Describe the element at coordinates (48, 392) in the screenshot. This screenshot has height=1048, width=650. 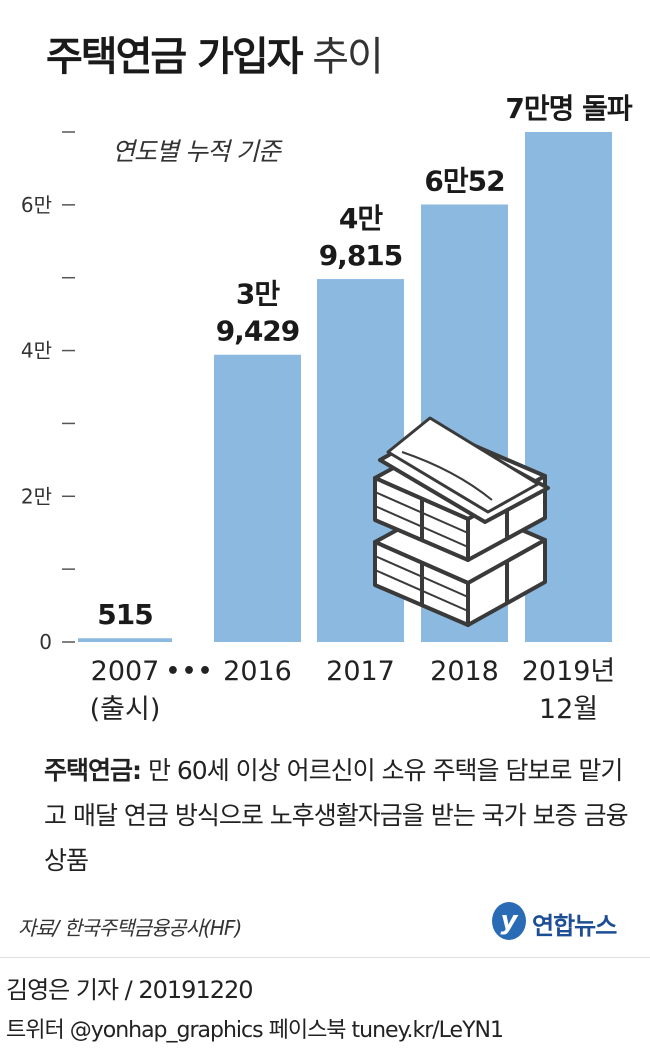
I see `y-axis: 0 2만 4만 6만` at that location.